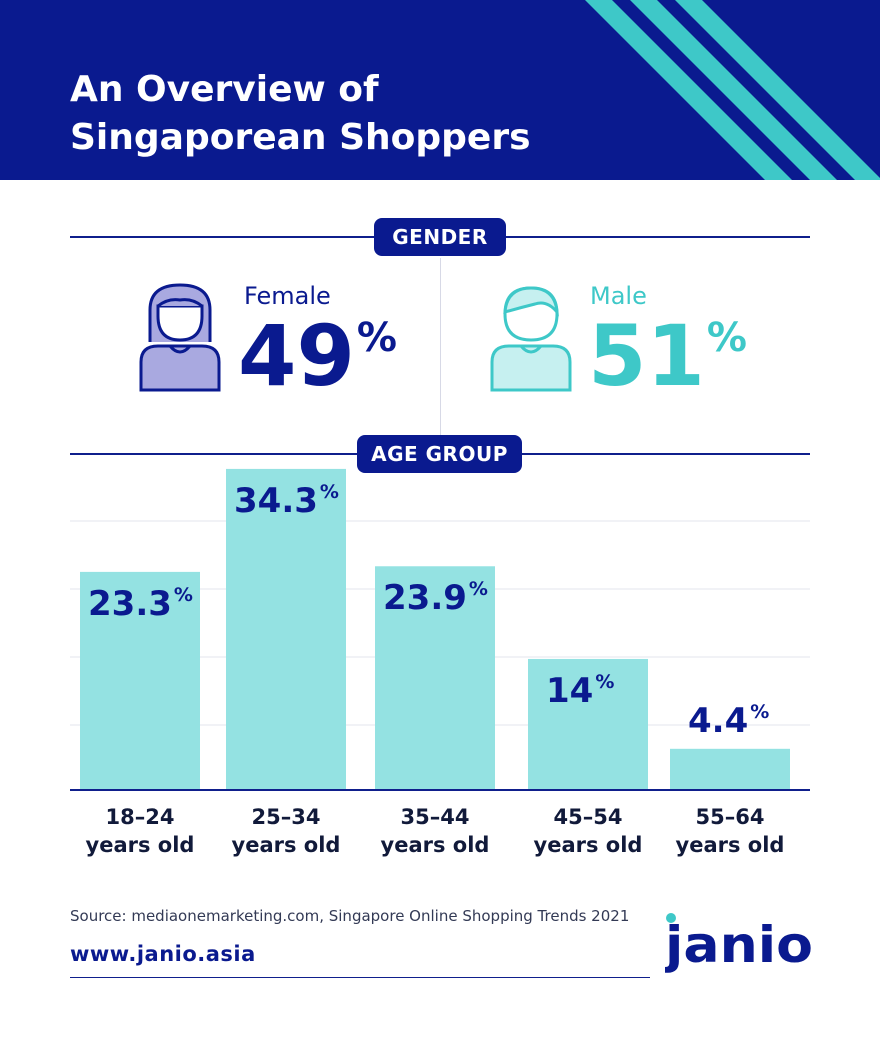 Image resolution: width=880 pixels, height=1050 pixels. What do you see at coordinates (531, 339) in the screenshot?
I see `male-person-icon` at bounding box center [531, 339].